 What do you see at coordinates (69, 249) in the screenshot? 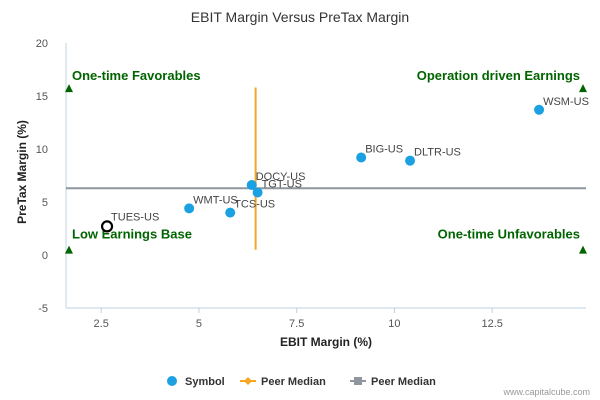
I see `quadrant-marker-bottom-left` at bounding box center [69, 249].